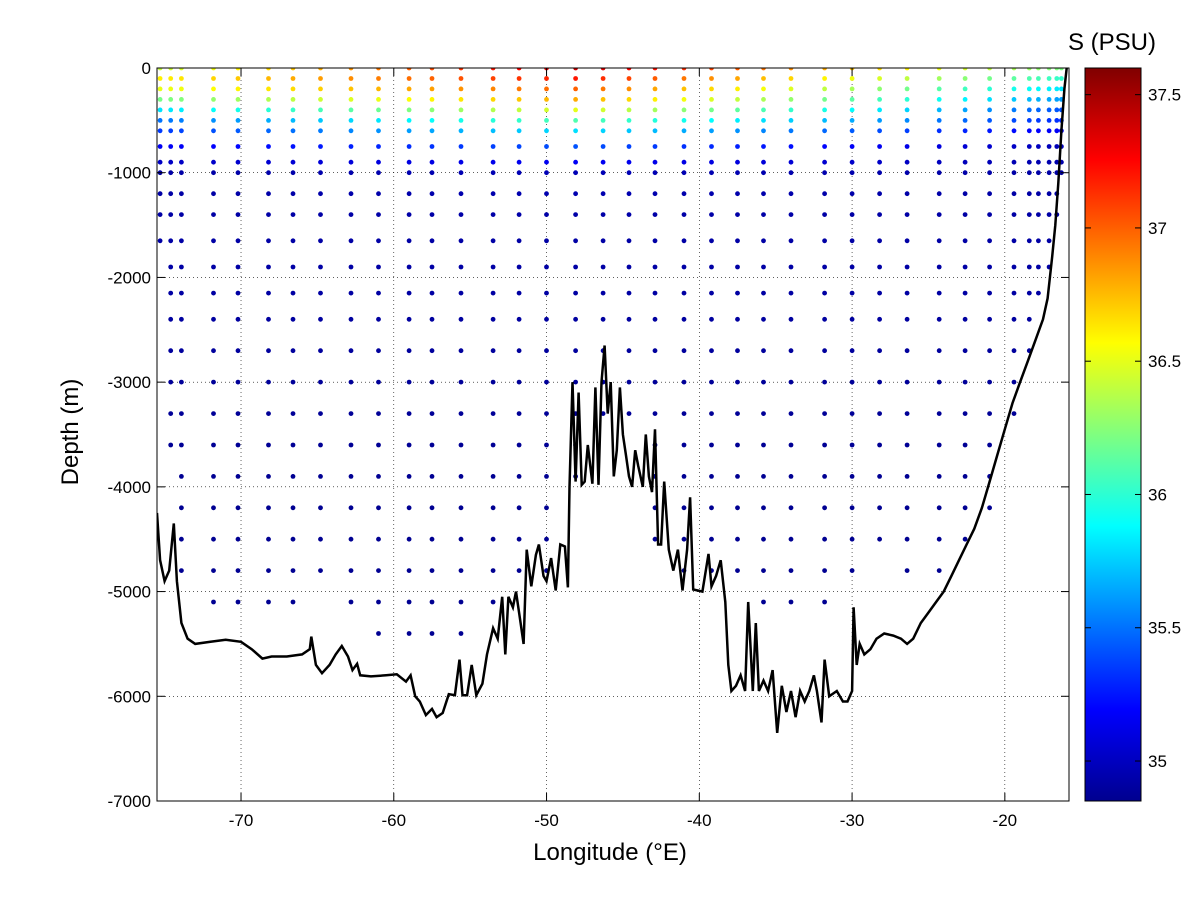 The height and width of the screenshot is (900, 1200). I want to click on y-tick-label: 0, so click(146, 68).